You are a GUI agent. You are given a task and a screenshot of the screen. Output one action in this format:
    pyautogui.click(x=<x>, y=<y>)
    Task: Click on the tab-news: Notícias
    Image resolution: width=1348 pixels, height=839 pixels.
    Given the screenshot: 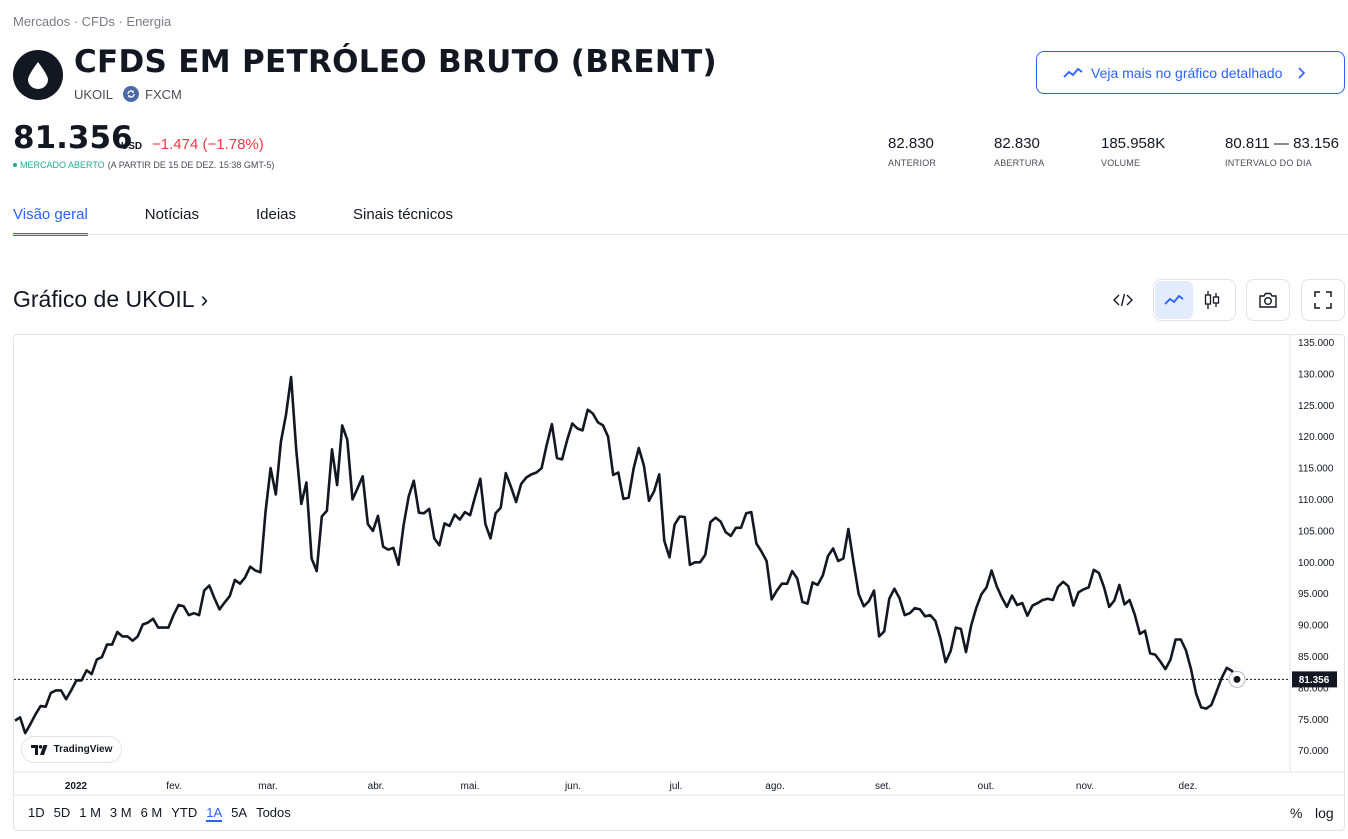 What is the action you would take?
    pyautogui.click(x=171, y=214)
    